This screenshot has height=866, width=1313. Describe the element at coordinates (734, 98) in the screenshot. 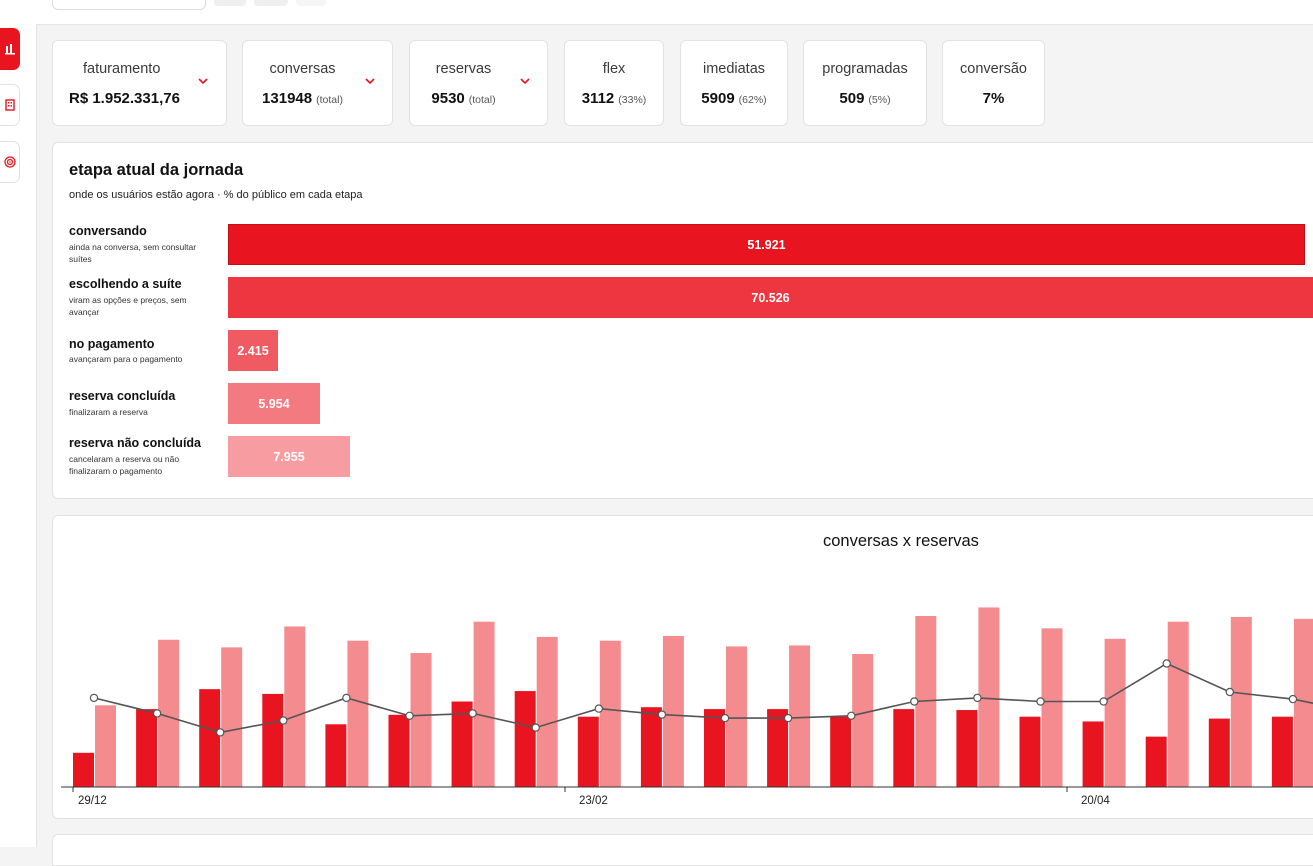

I see `kpi-value: 5909 (62%)` at that location.